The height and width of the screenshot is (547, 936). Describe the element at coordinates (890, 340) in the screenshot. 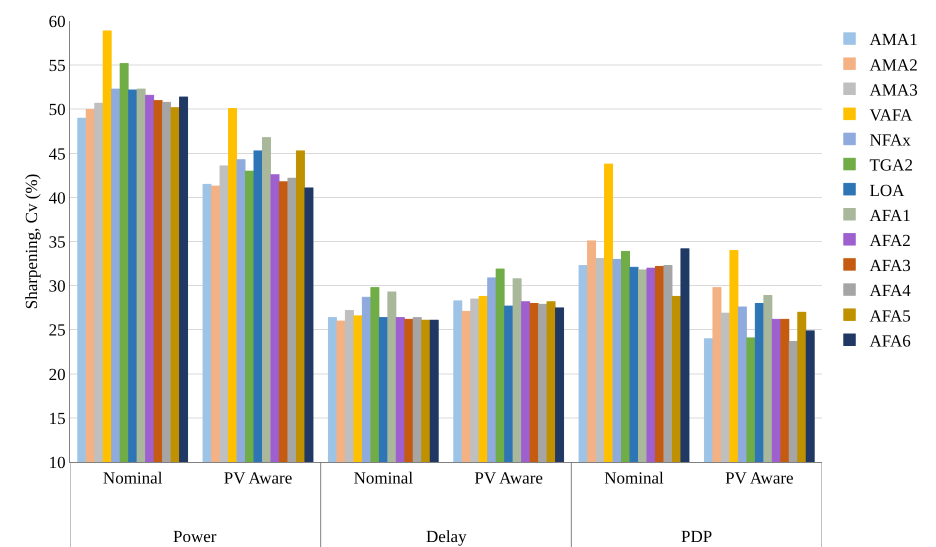

I see `legend-label: AFA6` at that location.